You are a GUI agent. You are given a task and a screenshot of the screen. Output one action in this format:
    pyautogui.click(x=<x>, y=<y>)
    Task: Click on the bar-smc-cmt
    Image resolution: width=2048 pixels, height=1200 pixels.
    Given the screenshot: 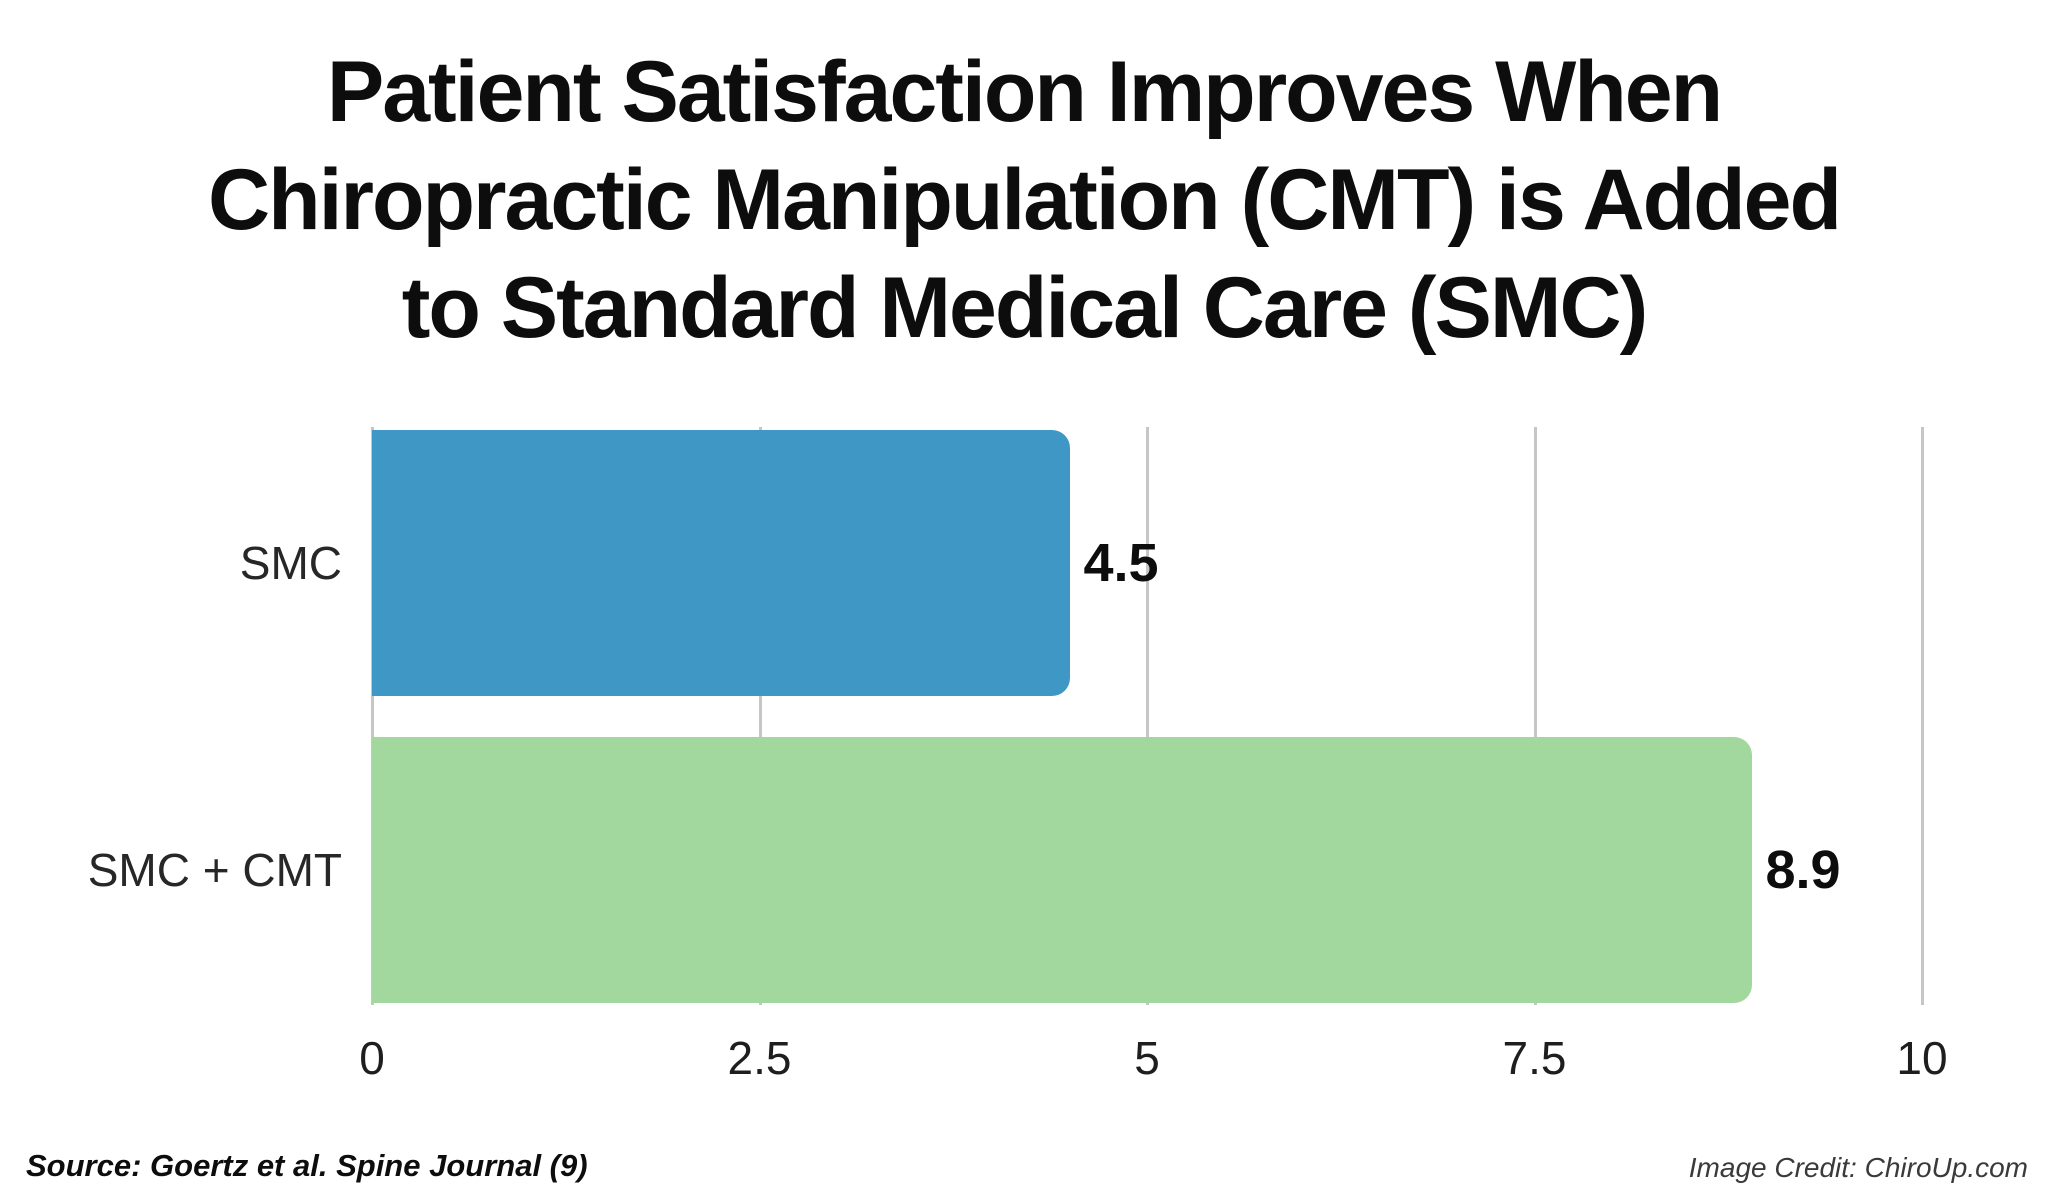 What is the action you would take?
    pyautogui.click(x=1062, y=870)
    